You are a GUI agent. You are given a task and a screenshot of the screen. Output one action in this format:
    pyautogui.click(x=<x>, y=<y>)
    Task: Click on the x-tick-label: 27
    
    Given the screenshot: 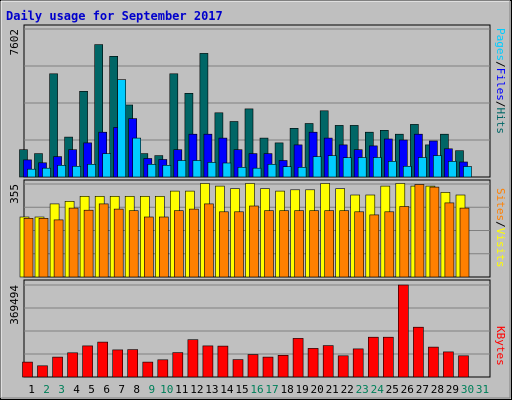 What is the action you would take?
    pyautogui.click(x=422, y=389)
    